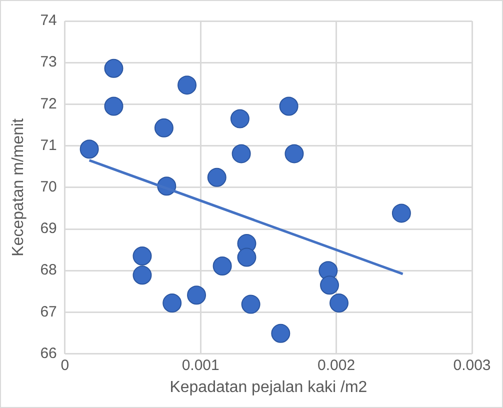  What do you see at coordinates (48, 270) in the screenshot?
I see `y-tick-label: 68` at bounding box center [48, 270].